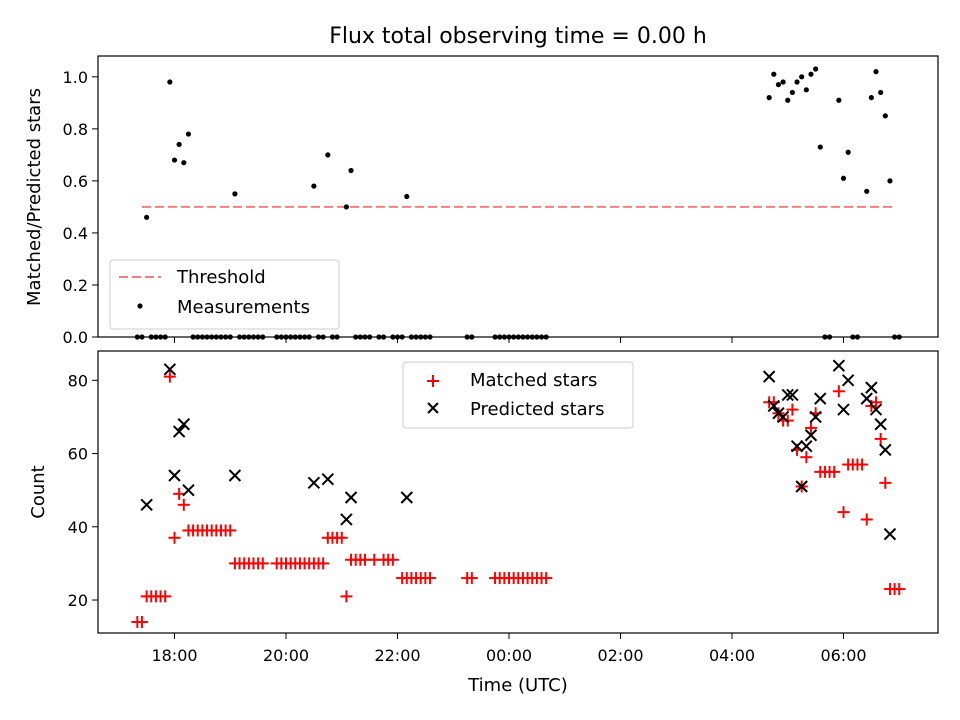  What do you see at coordinates (83, 490) in the screenshot?
I see `bottom-y-axis: 20 40 60 80` at bounding box center [83, 490].